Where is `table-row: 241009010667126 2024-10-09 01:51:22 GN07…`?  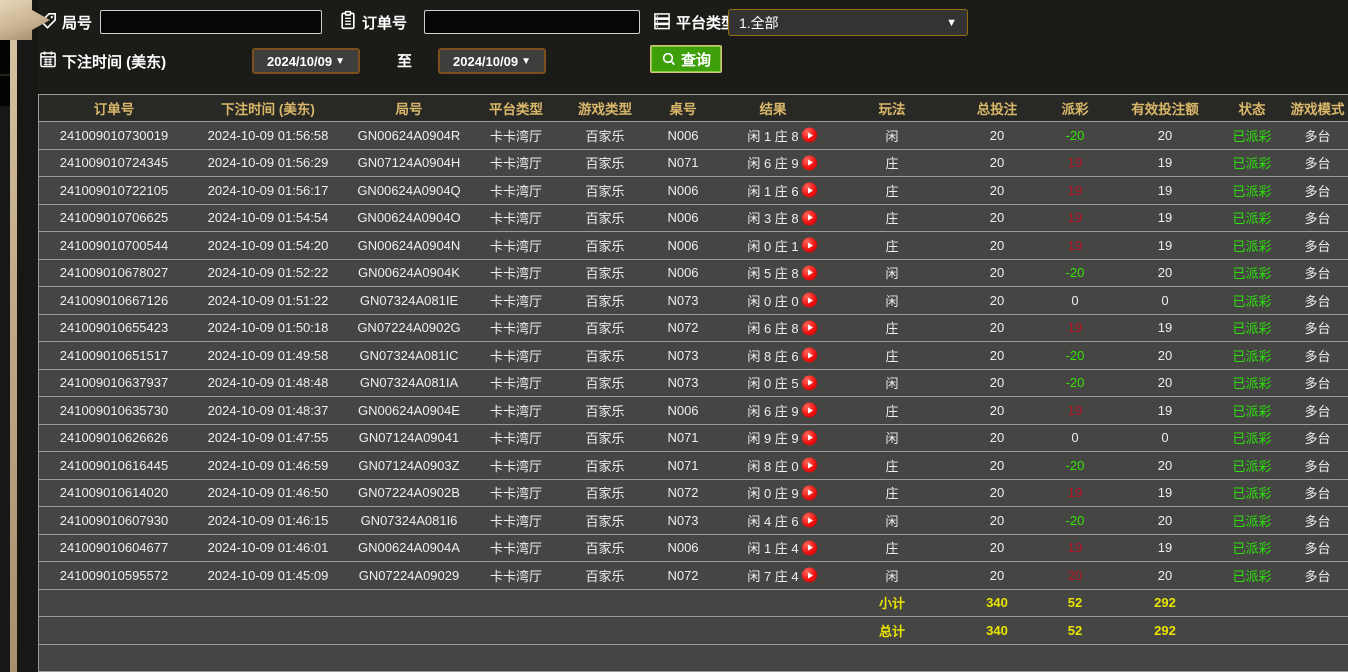
table-row: 241009010667126 2024-10-09 01:51:22 GN07… is located at coordinates (693, 301).